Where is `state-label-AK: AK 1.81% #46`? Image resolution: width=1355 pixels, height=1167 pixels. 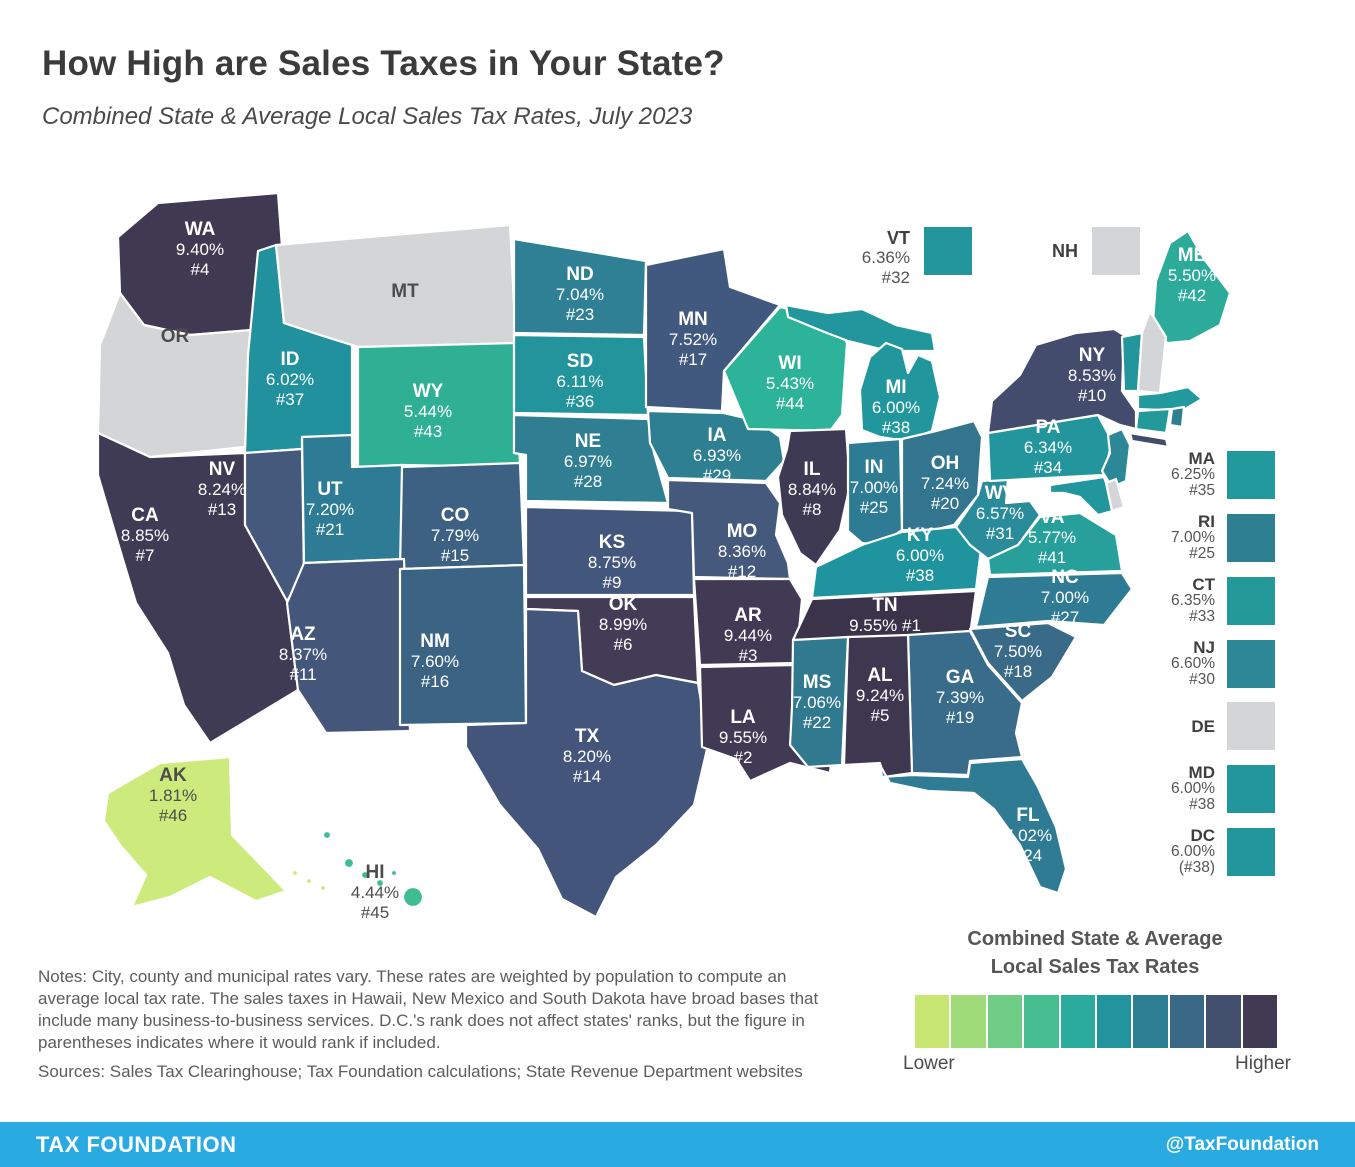 state-label-AK: AK 1.81% #46 is located at coordinates (173, 795).